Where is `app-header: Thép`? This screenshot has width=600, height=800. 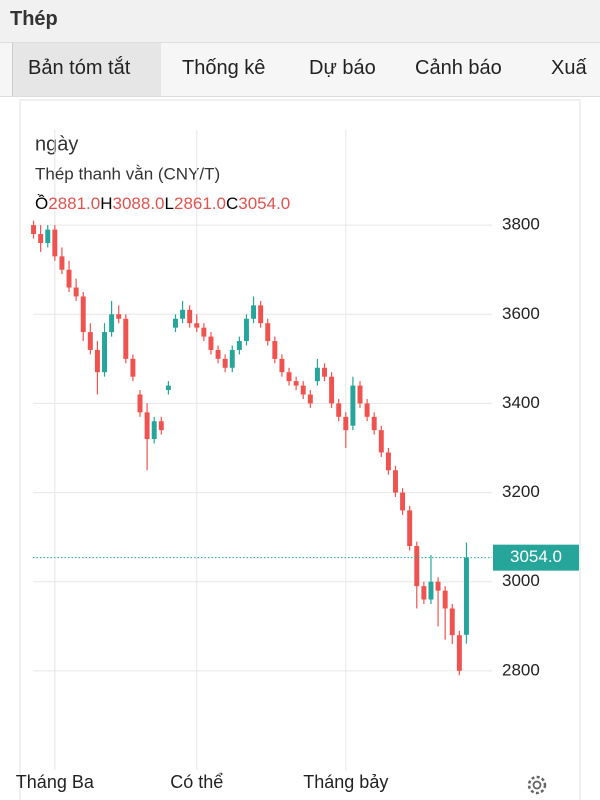
app-header: Thép is located at coordinates (300, 21).